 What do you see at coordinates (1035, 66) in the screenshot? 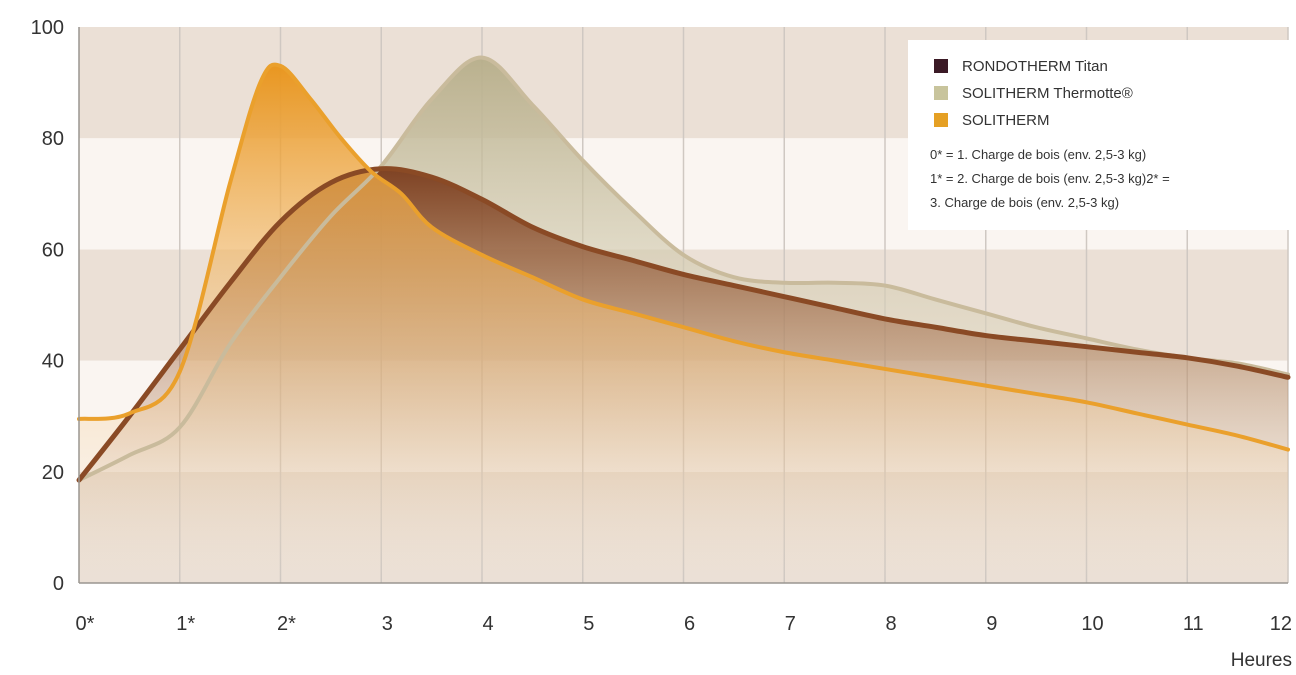
I see `legend-label-rondotherm-titan: RONDOTHERM Titan` at bounding box center [1035, 66].